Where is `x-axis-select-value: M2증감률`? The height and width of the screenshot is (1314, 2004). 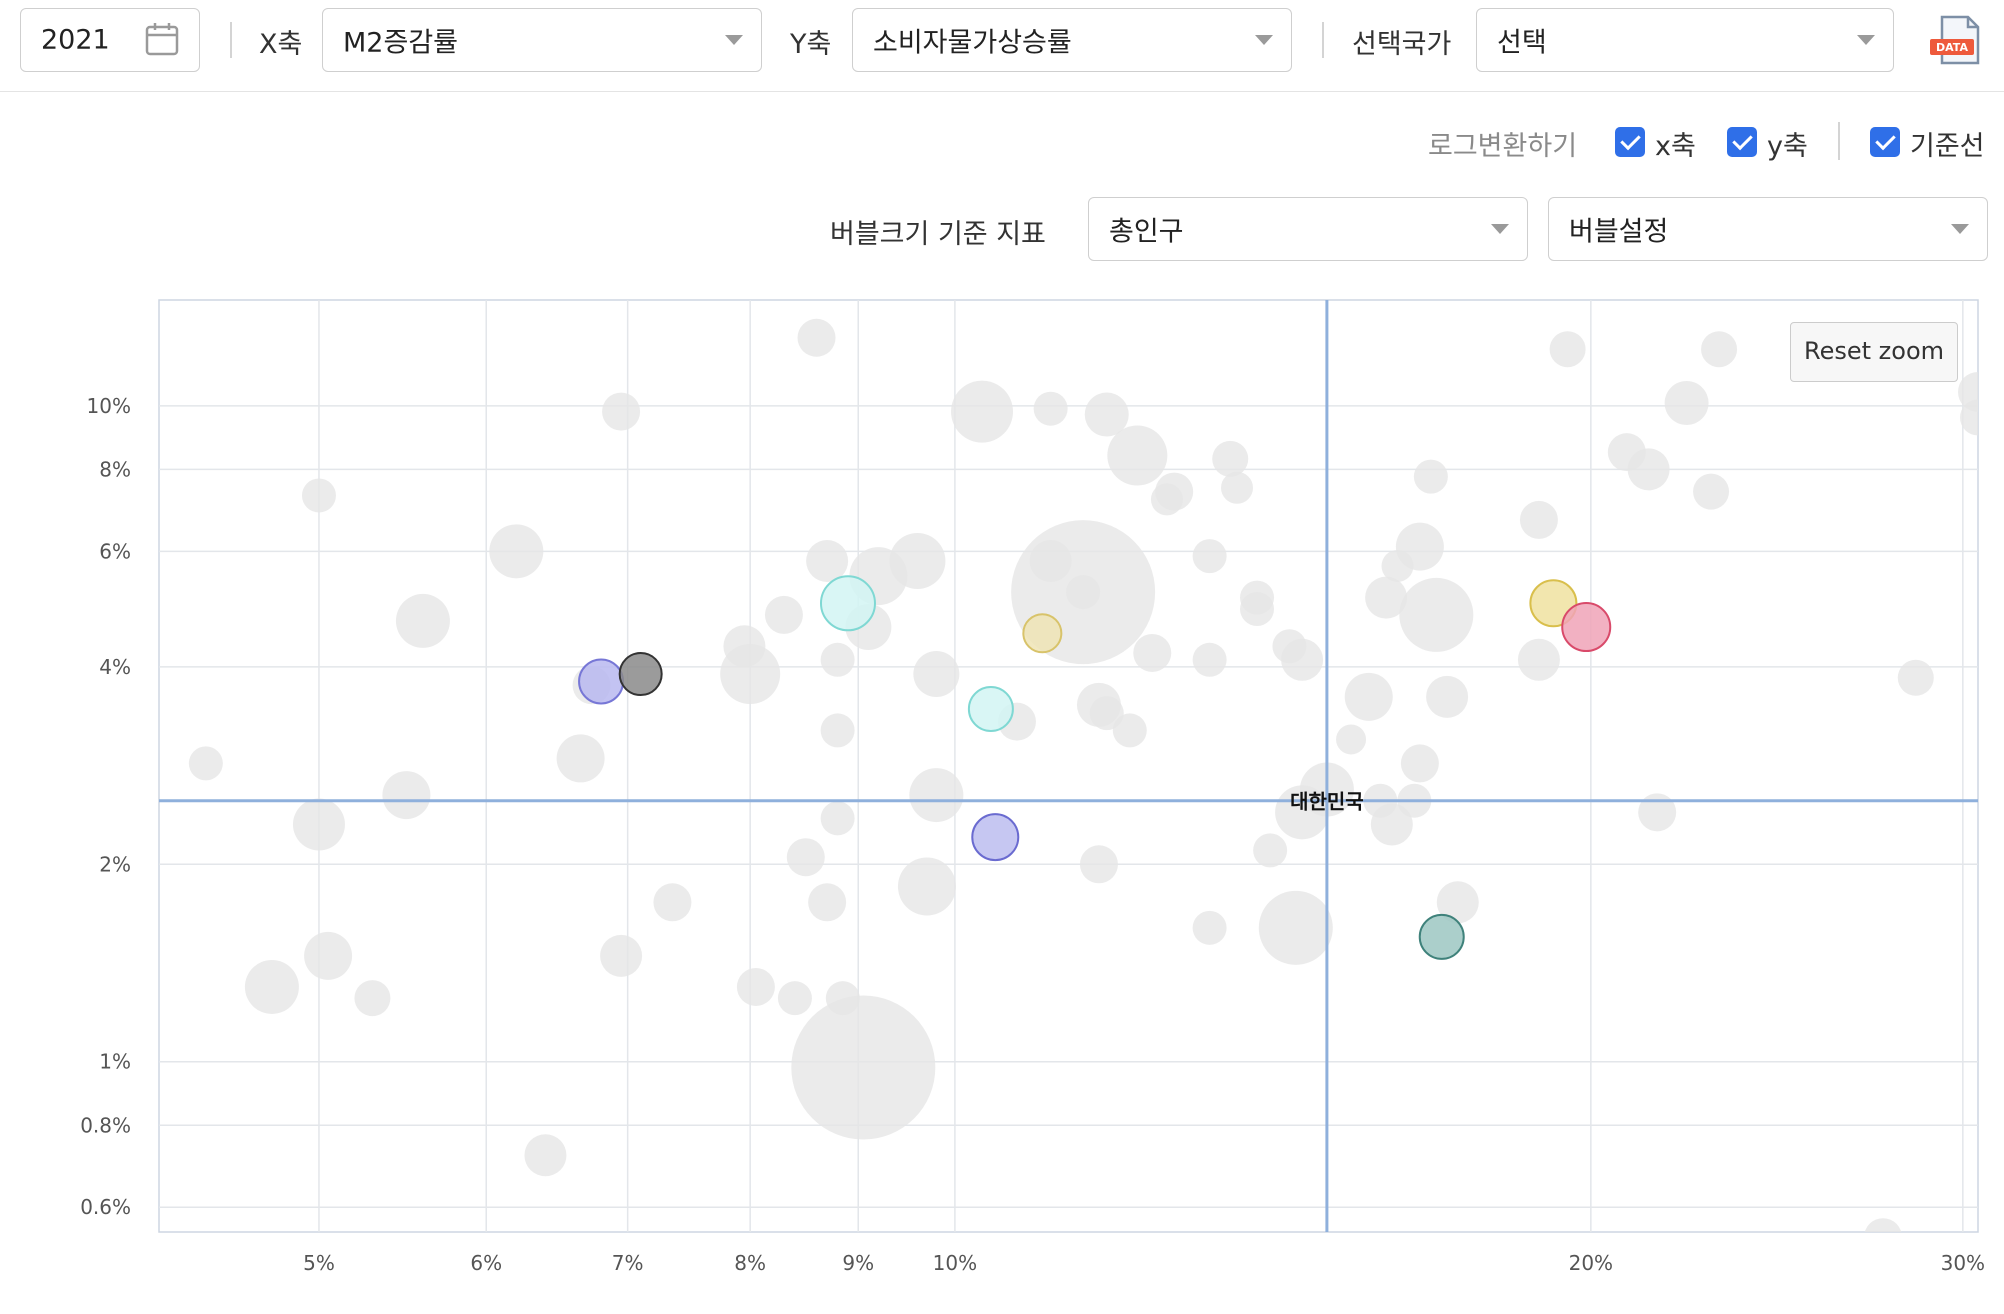 x-axis-select-value: M2증감률 is located at coordinates (400, 43).